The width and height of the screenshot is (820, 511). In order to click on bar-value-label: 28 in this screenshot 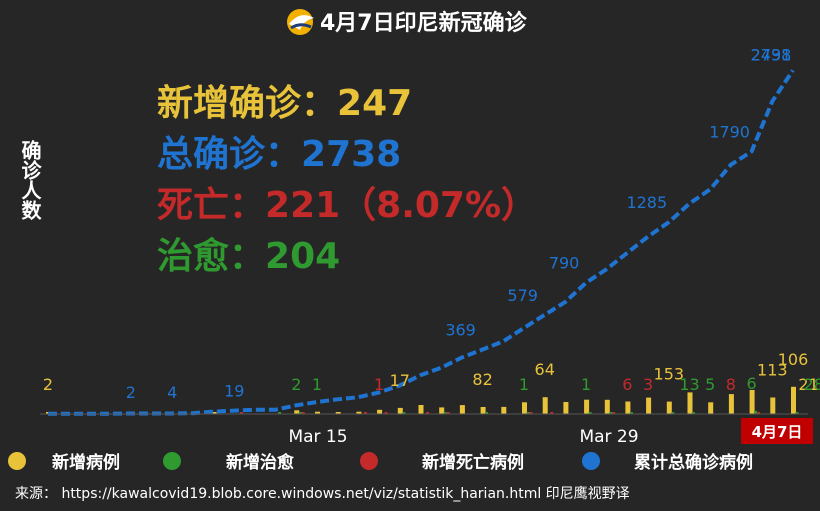, I will do `click(812, 384)`.